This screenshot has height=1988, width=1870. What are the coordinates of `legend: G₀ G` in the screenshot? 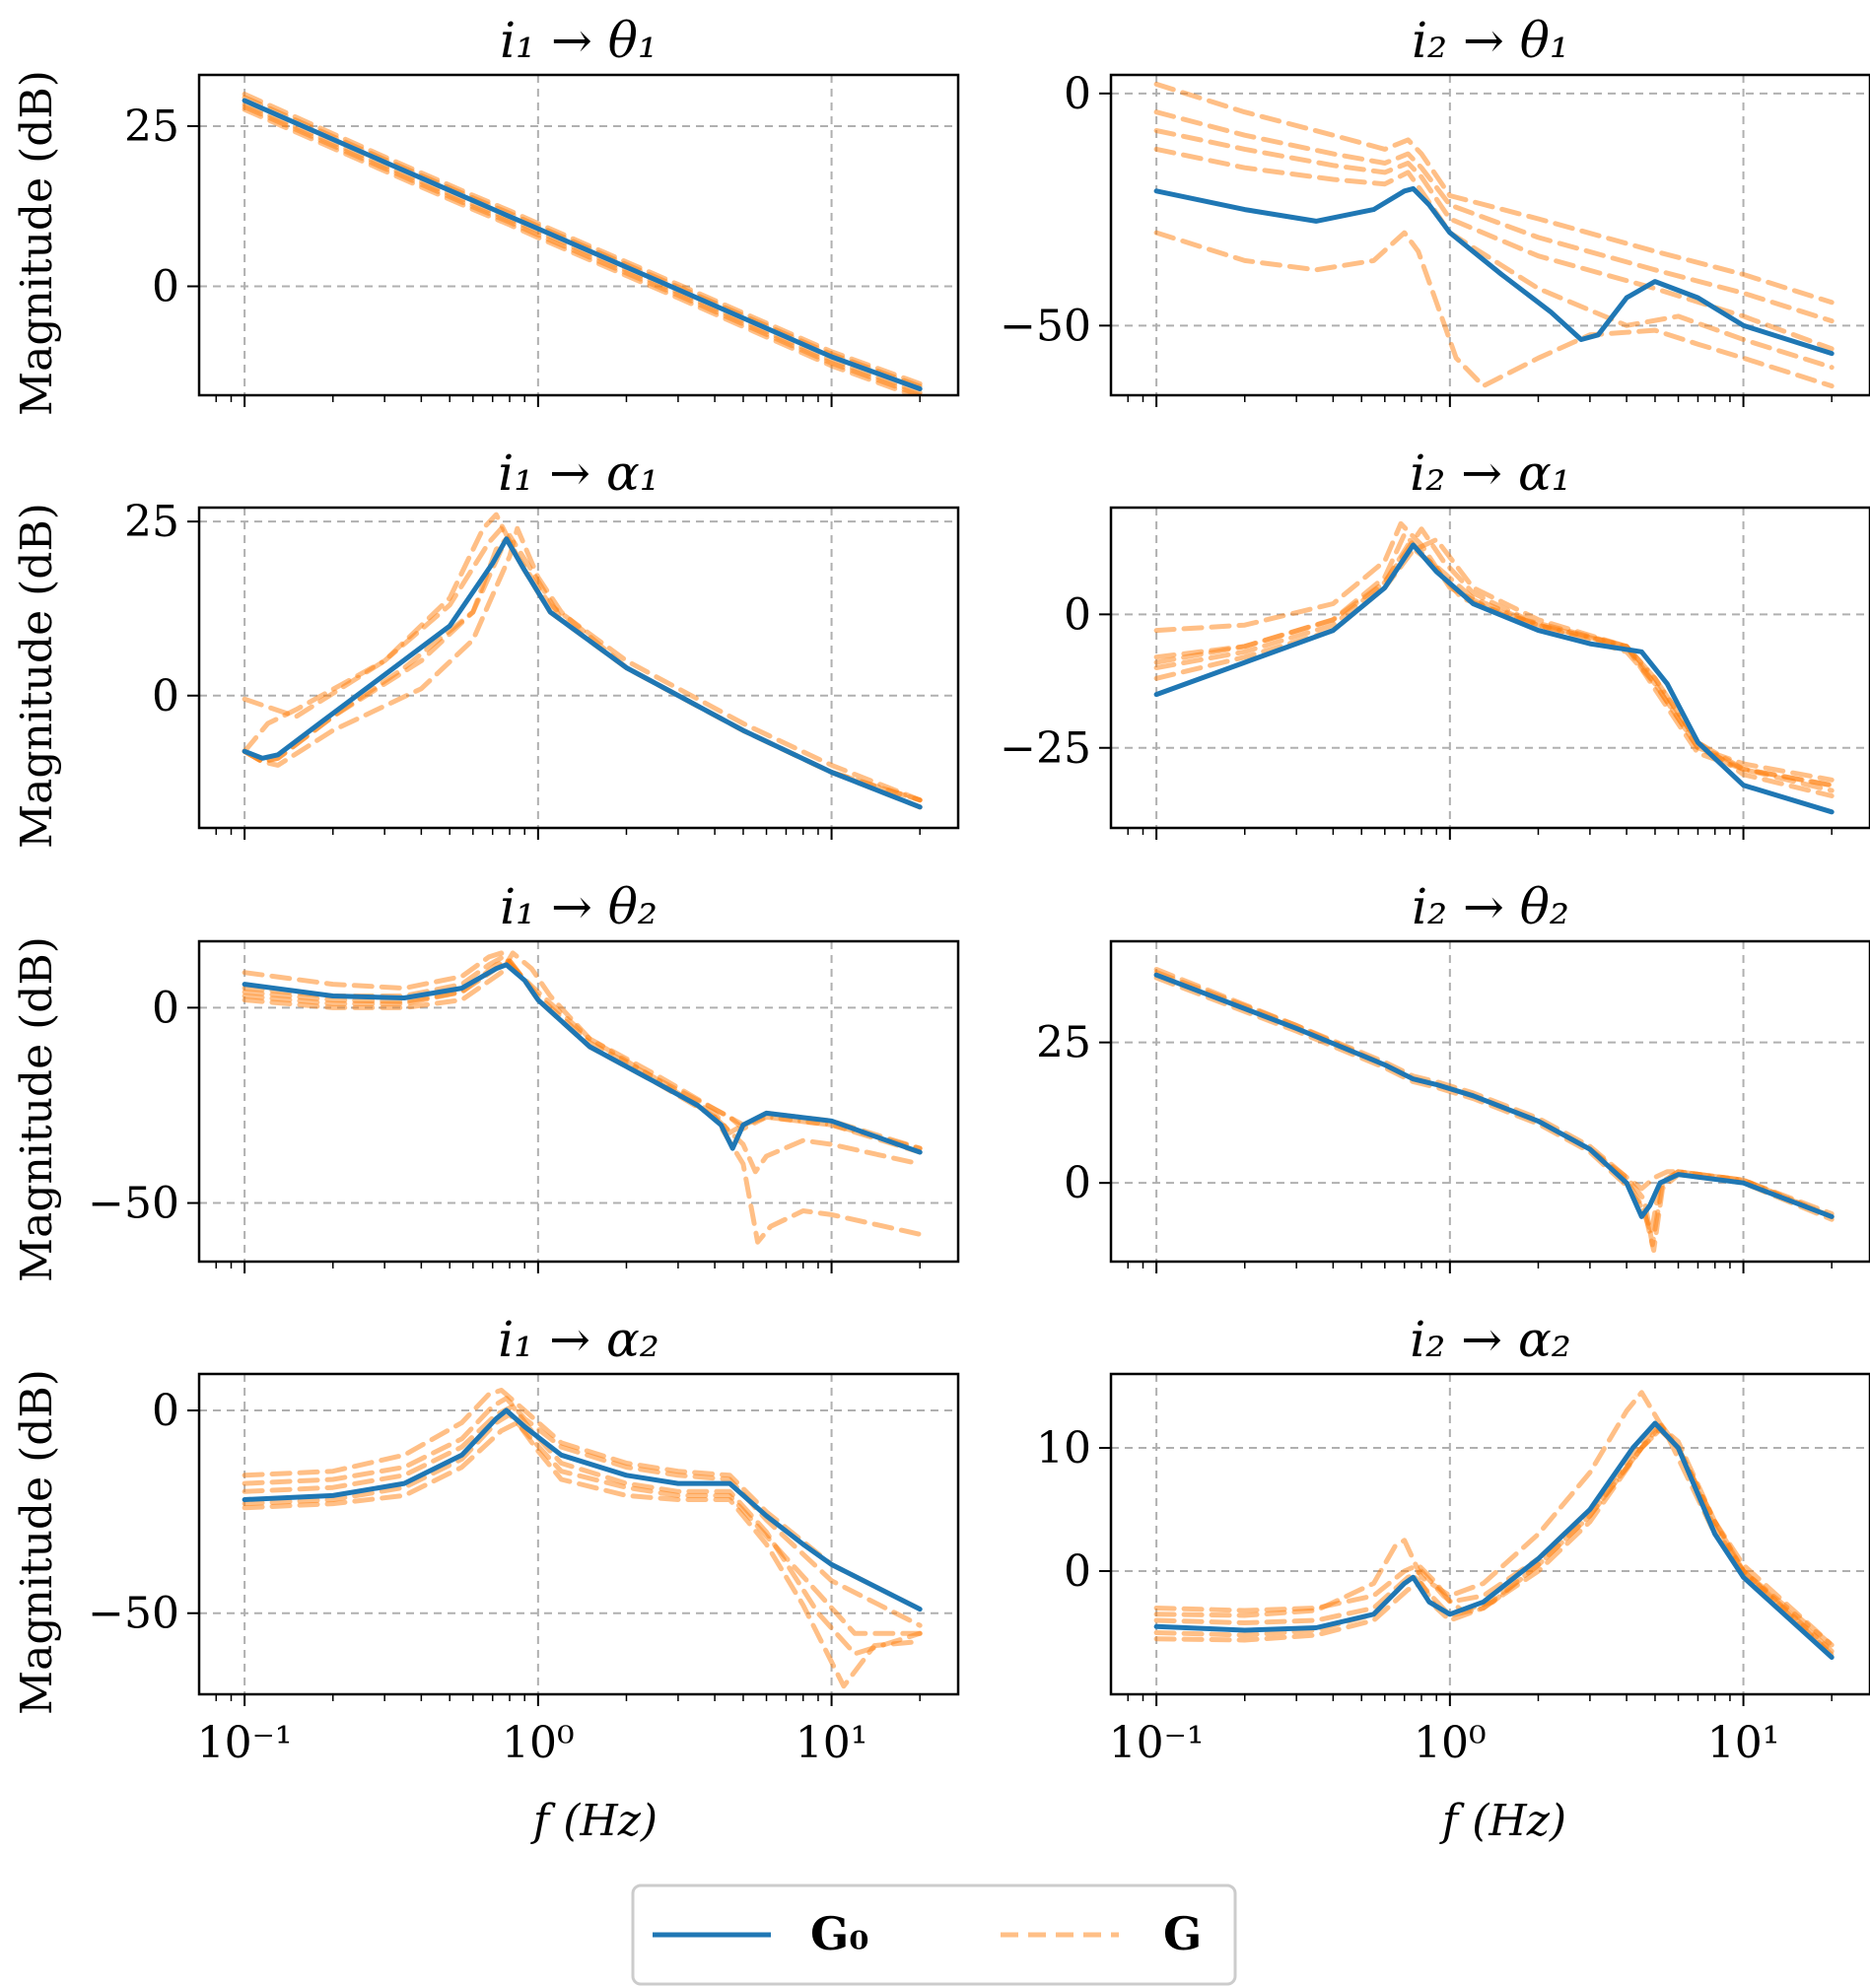 It's located at (934, 1935).